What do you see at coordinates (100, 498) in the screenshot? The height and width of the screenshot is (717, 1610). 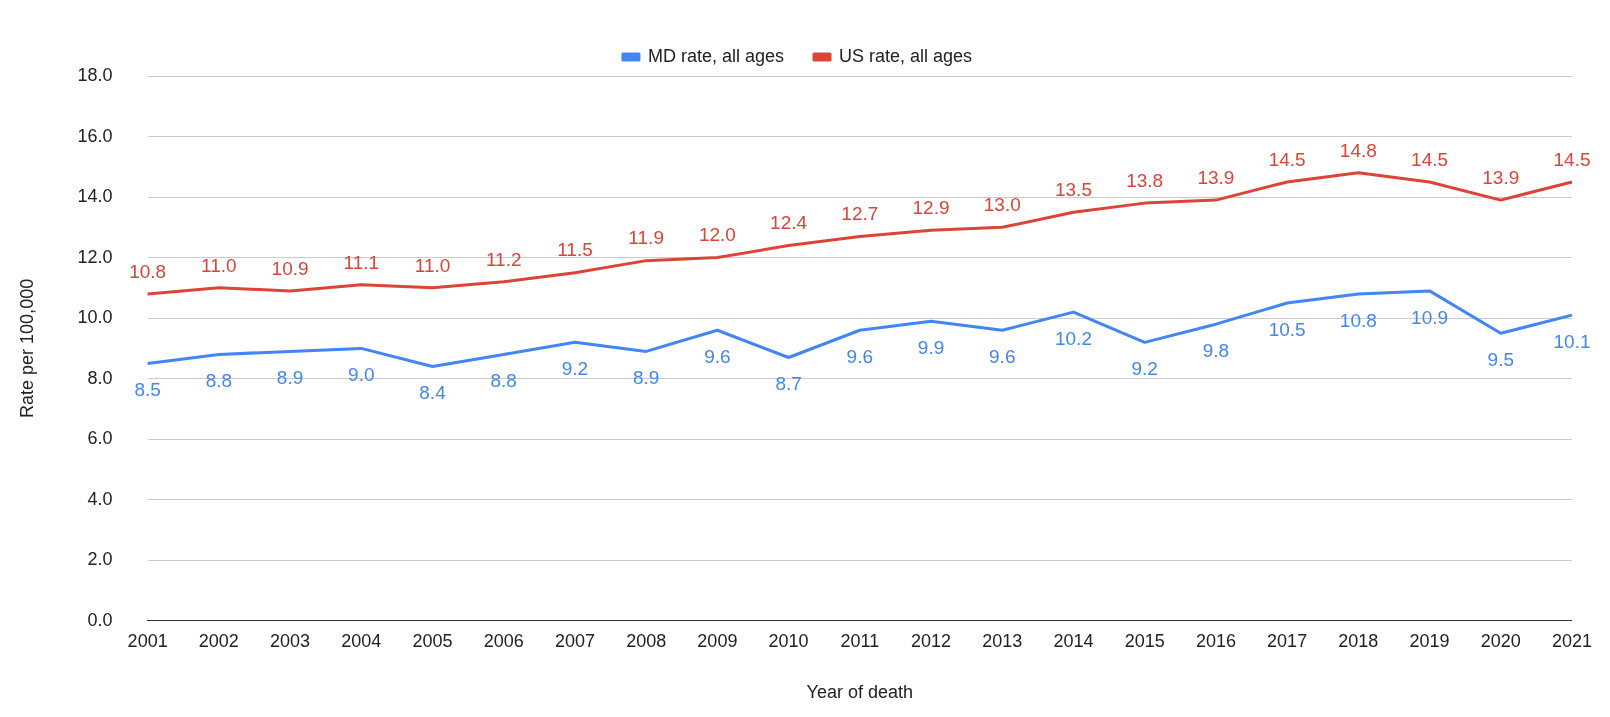 I see `y-tick-label: 4.0` at bounding box center [100, 498].